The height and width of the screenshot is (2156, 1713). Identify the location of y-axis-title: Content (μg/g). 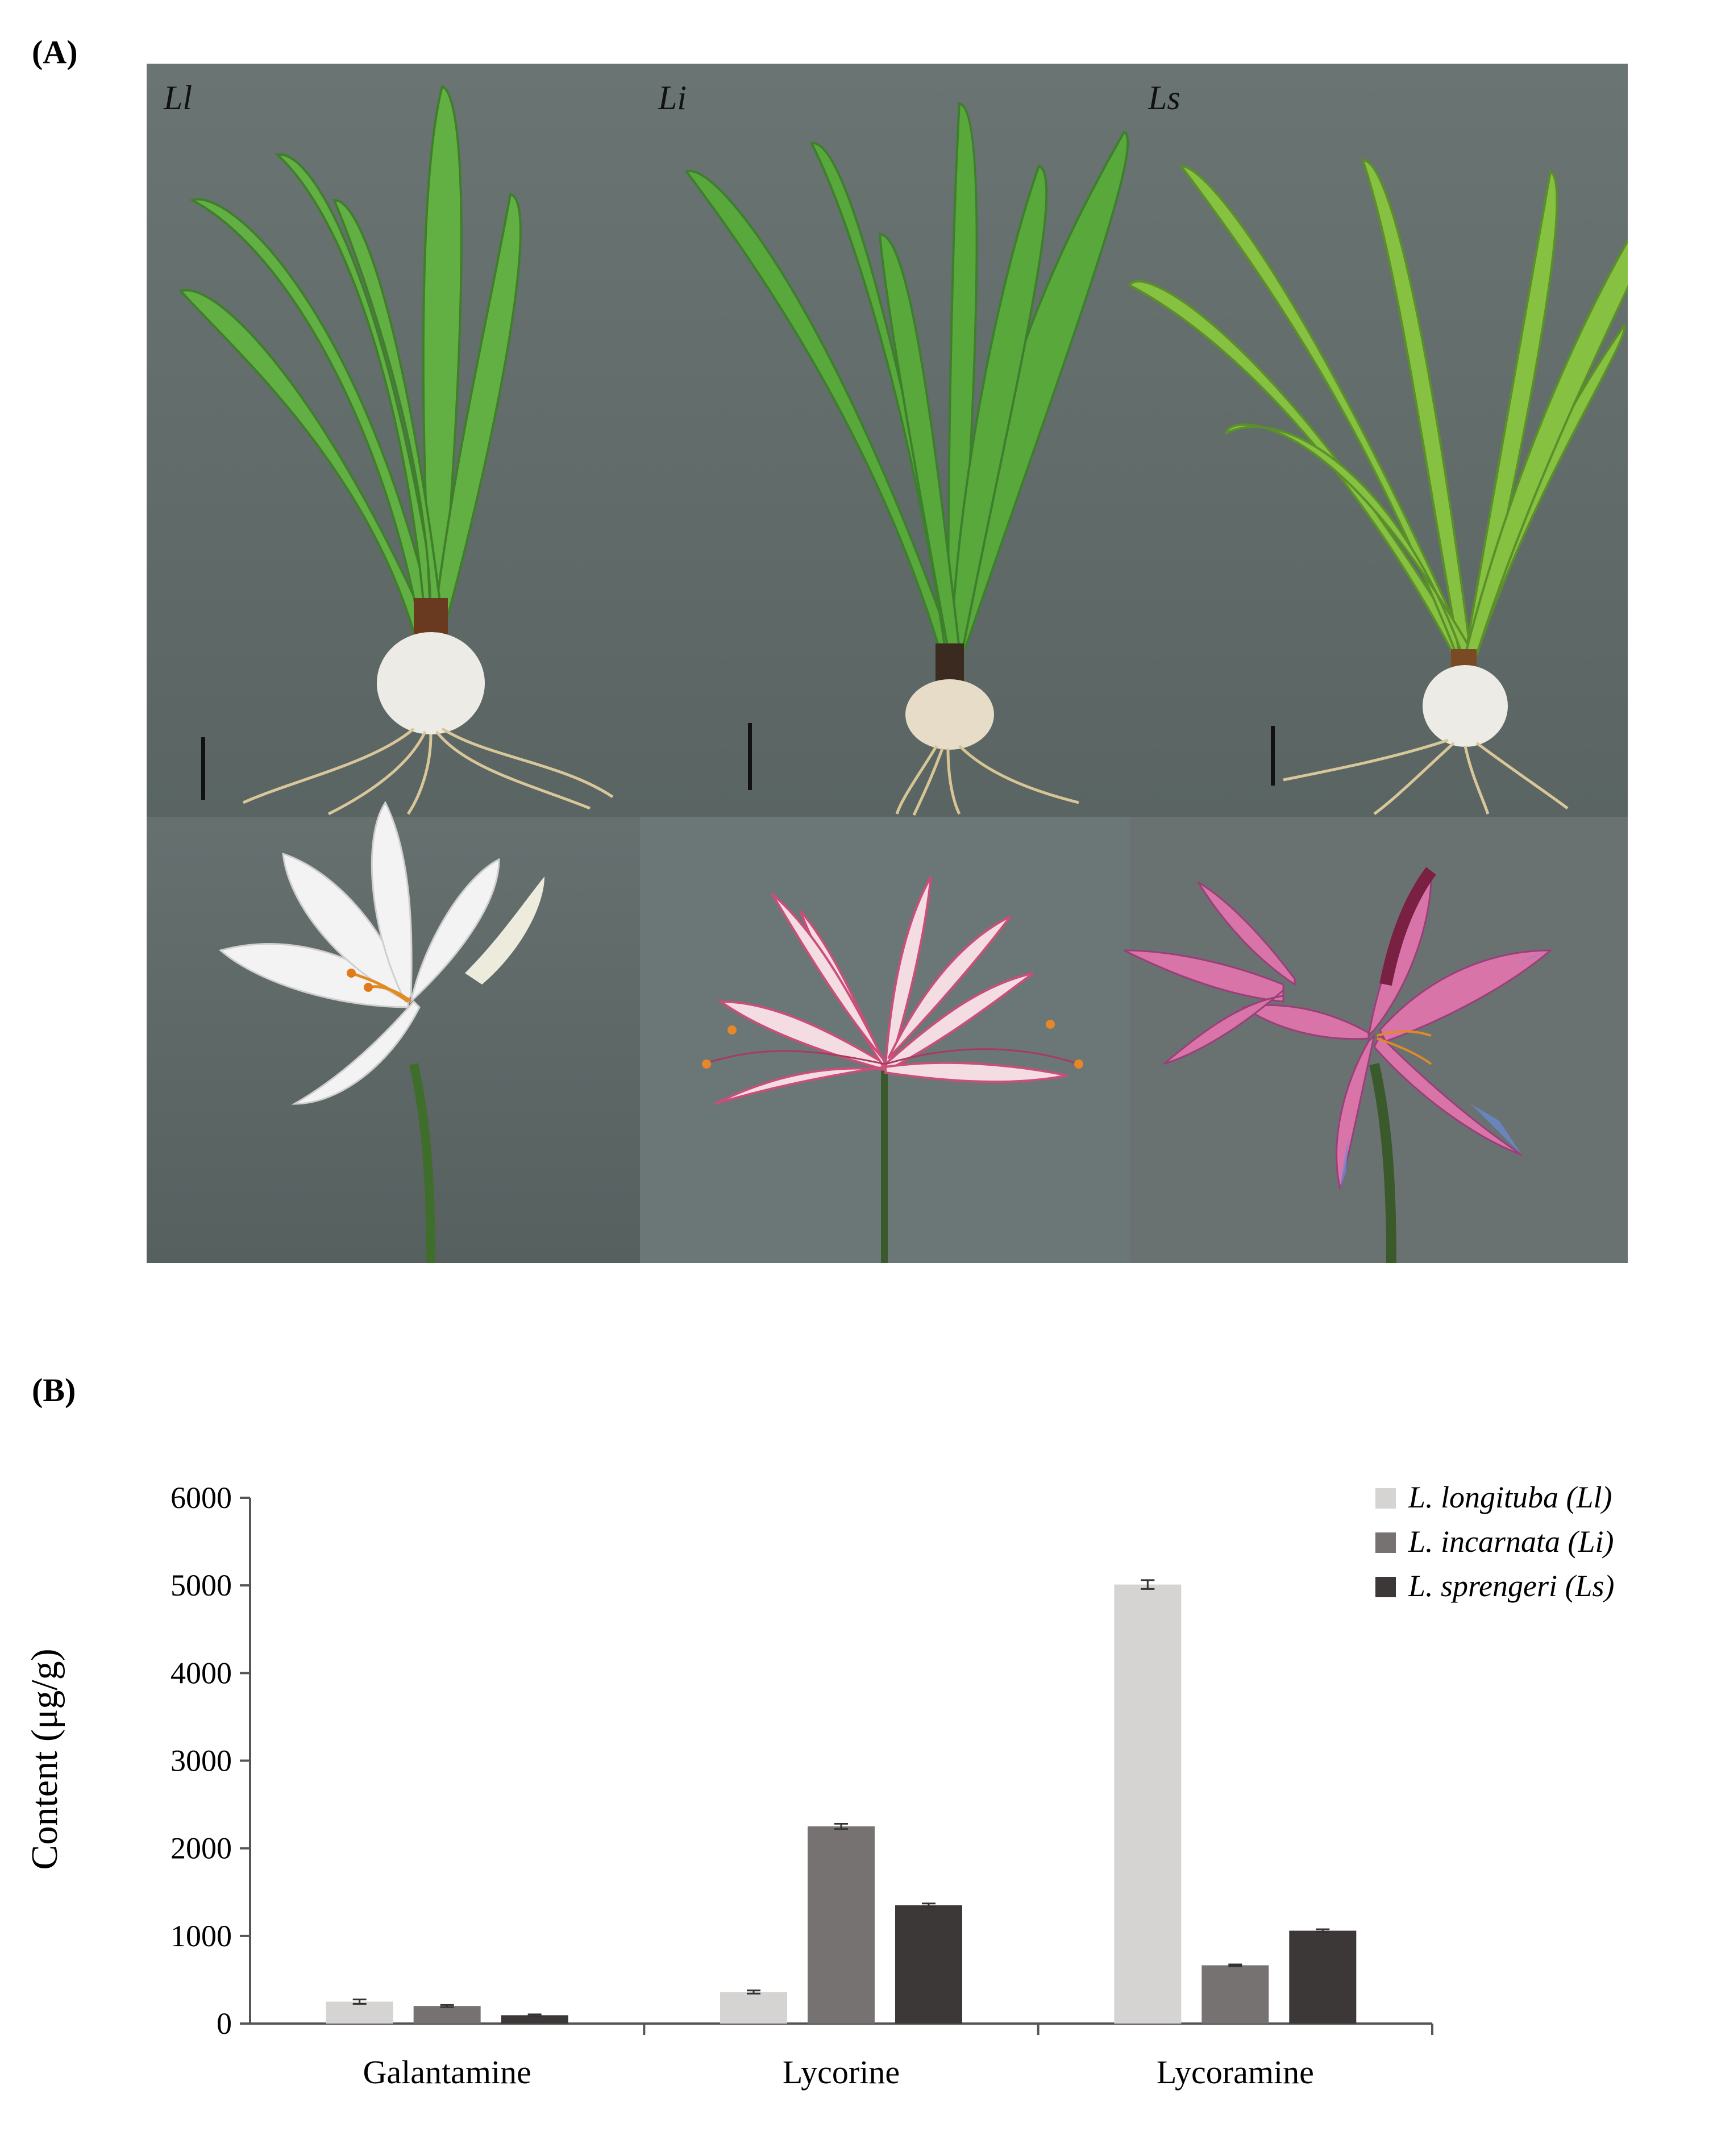
(44, 1759).